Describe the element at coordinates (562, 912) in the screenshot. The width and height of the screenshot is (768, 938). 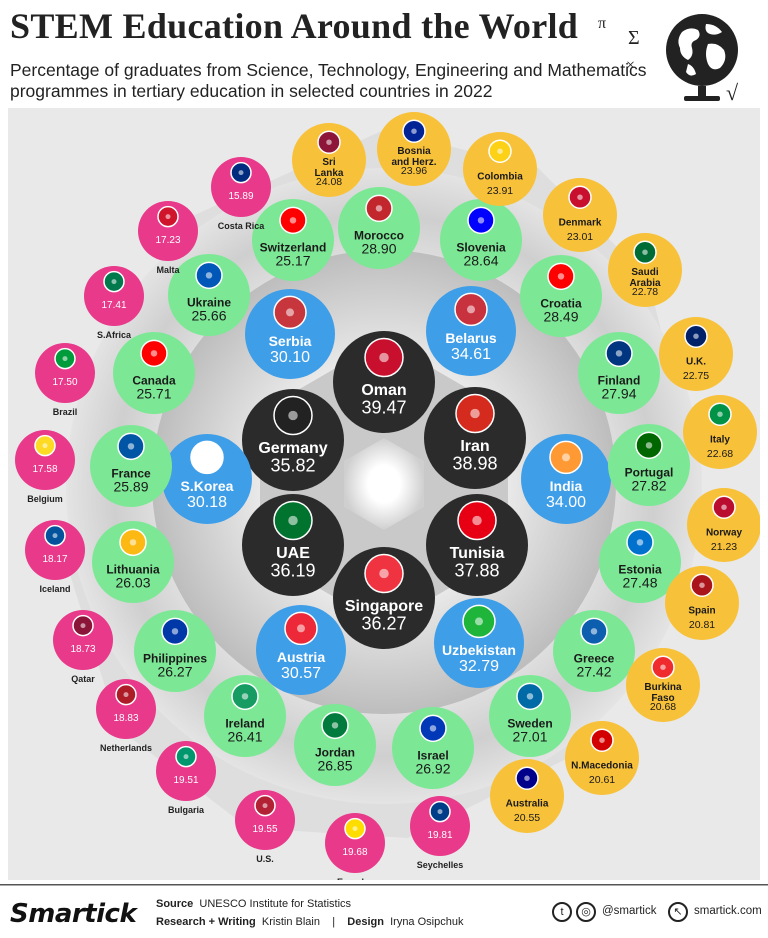
I see `twitter-icon: t` at that location.